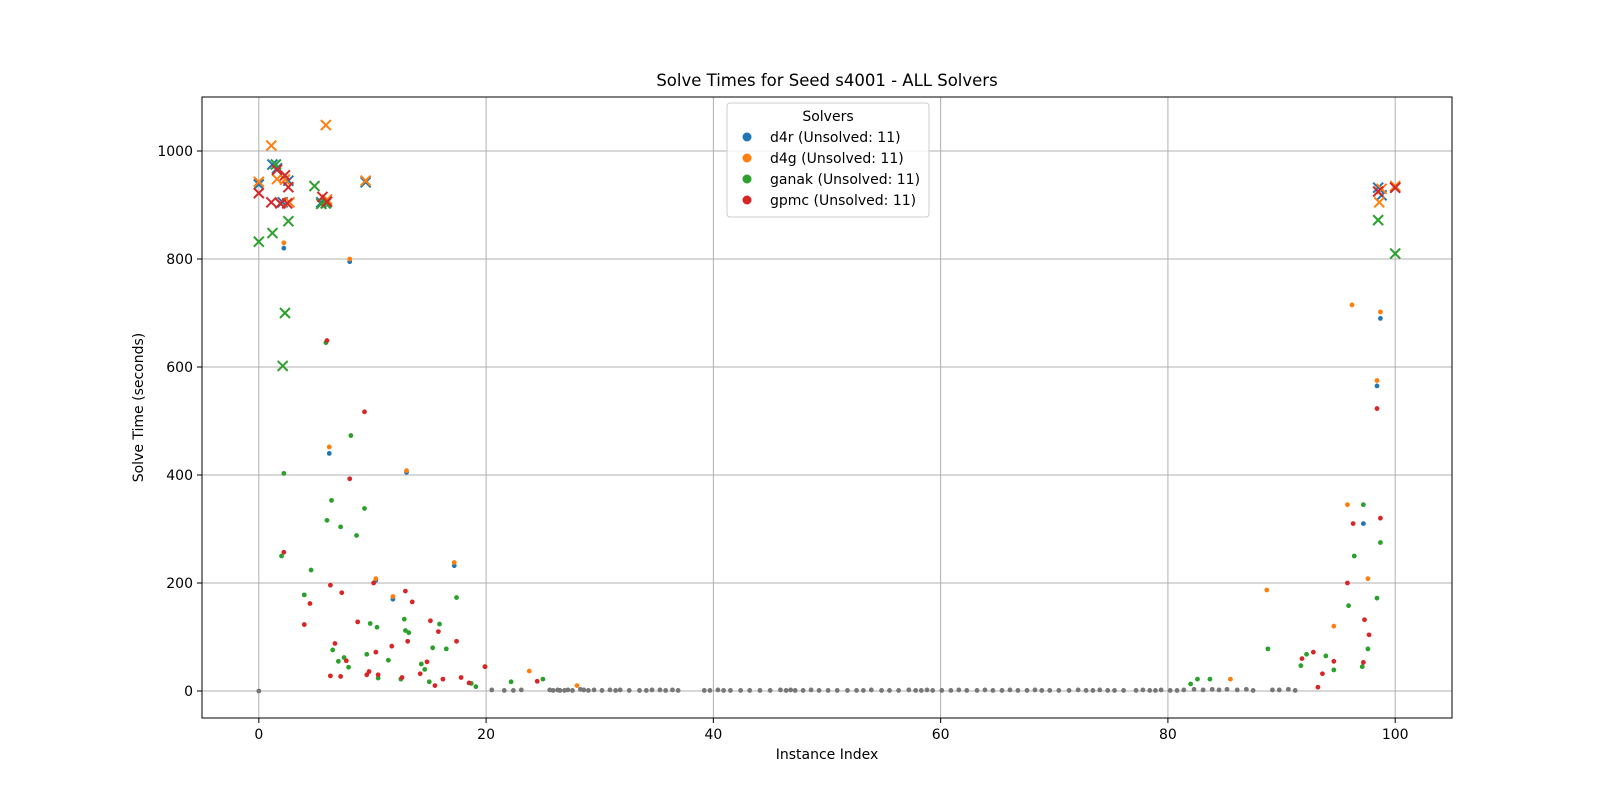 The width and height of the screenshot is (1600, 800). Describe the element at coordinates (827, 117) in the screenshot. I see `legend-title: Solvers` at that location.